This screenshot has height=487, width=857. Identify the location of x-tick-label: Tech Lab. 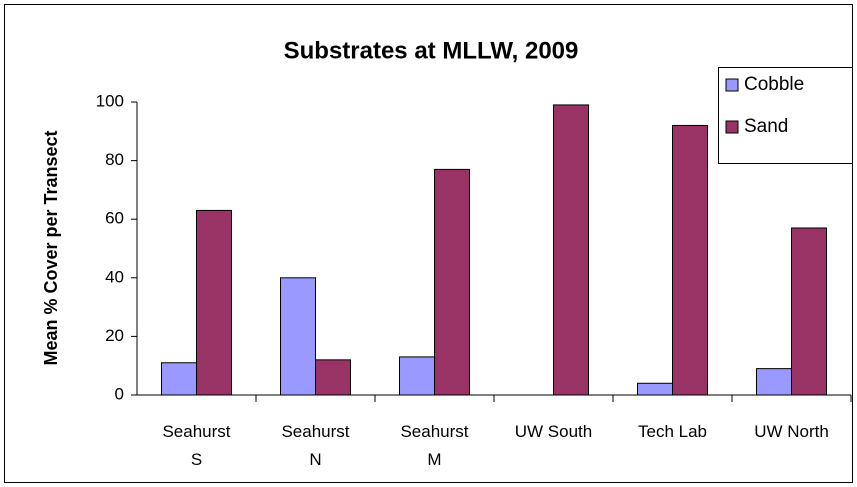
(672, 431).